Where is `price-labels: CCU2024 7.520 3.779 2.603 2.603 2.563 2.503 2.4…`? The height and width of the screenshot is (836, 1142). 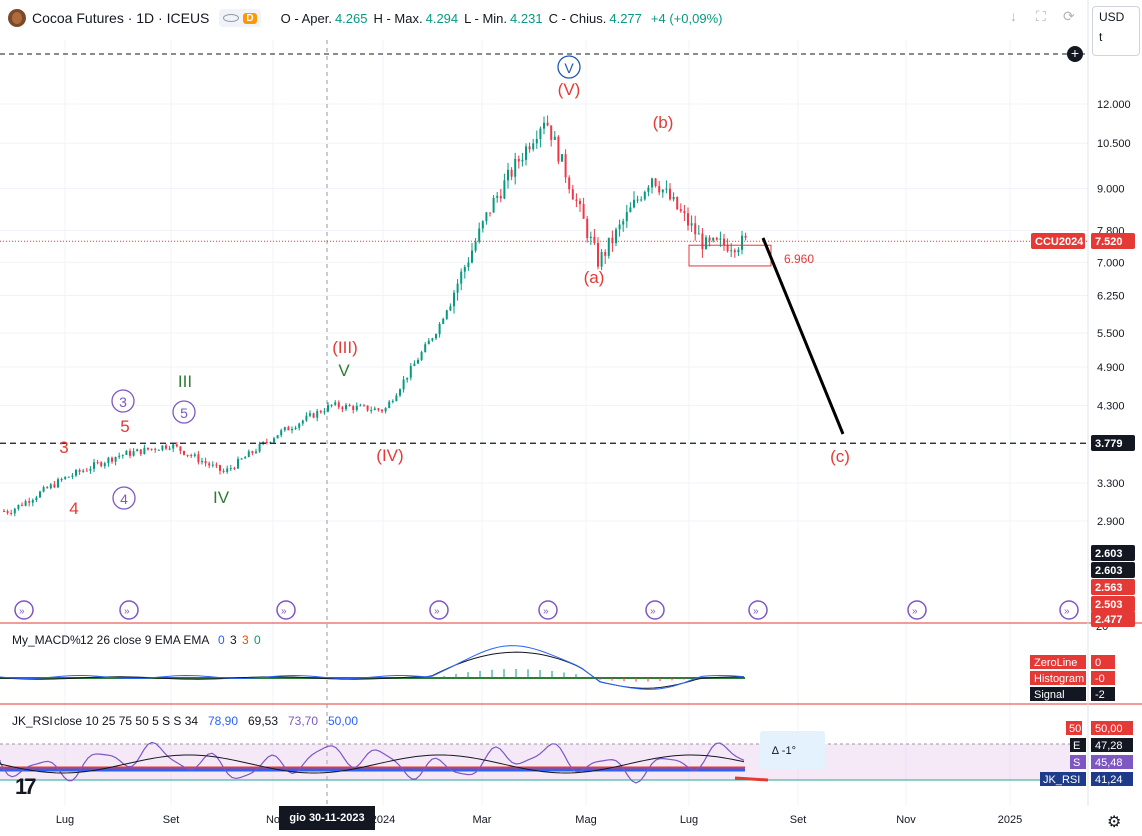
price-labels: CCU2024 7.520 3.779 2.603 2.603 2.563 2.503 2.4… is located at coordinates (1083, 430).